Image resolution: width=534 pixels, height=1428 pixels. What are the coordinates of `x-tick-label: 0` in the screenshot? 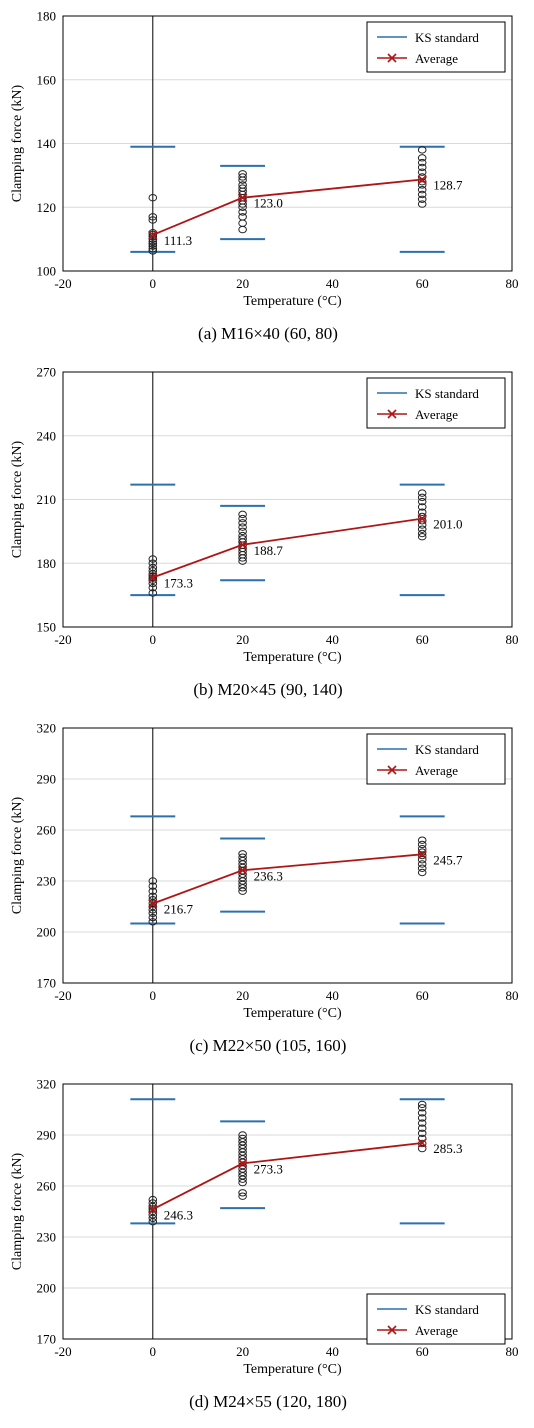 It's located at (153, 283).